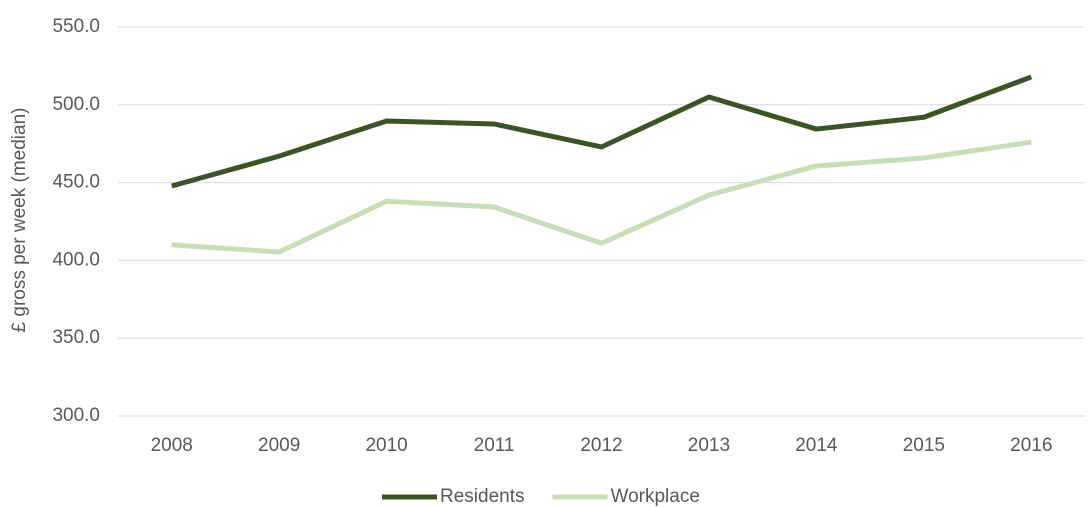  Describe the element at coordinates (279, 445) in the screenshot. I see `x-tick-label: 2009` at that location.